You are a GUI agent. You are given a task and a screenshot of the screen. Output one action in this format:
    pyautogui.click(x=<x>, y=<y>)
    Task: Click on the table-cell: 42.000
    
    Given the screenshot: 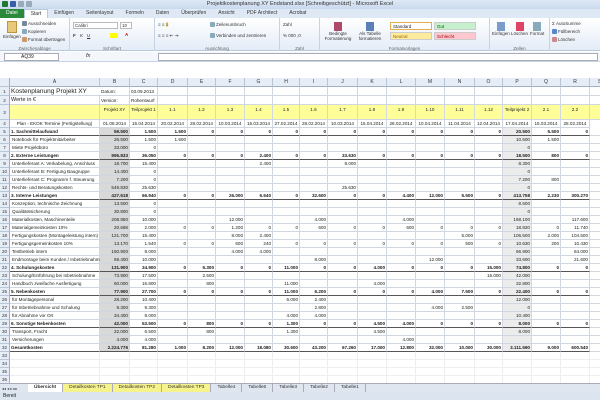 What is the action you would take?
    pyautogui.click(x=115, y=324)
    